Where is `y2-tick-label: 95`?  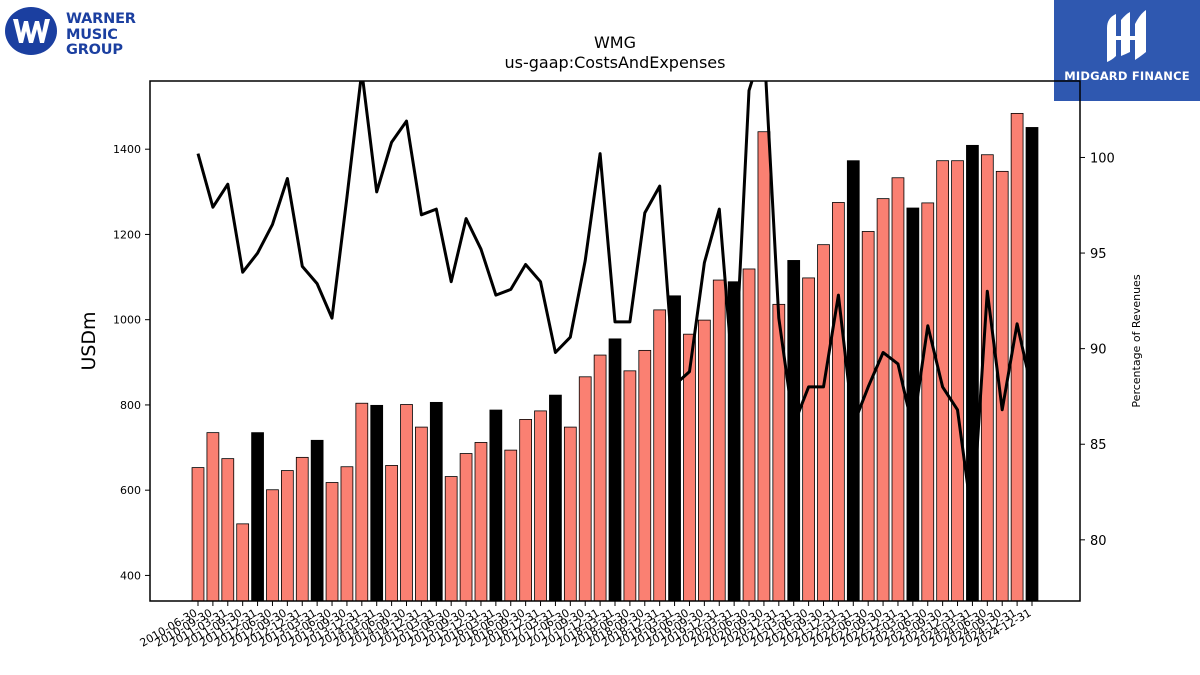 y2-tick-label: 95 is located at coordinates (1098, 254).